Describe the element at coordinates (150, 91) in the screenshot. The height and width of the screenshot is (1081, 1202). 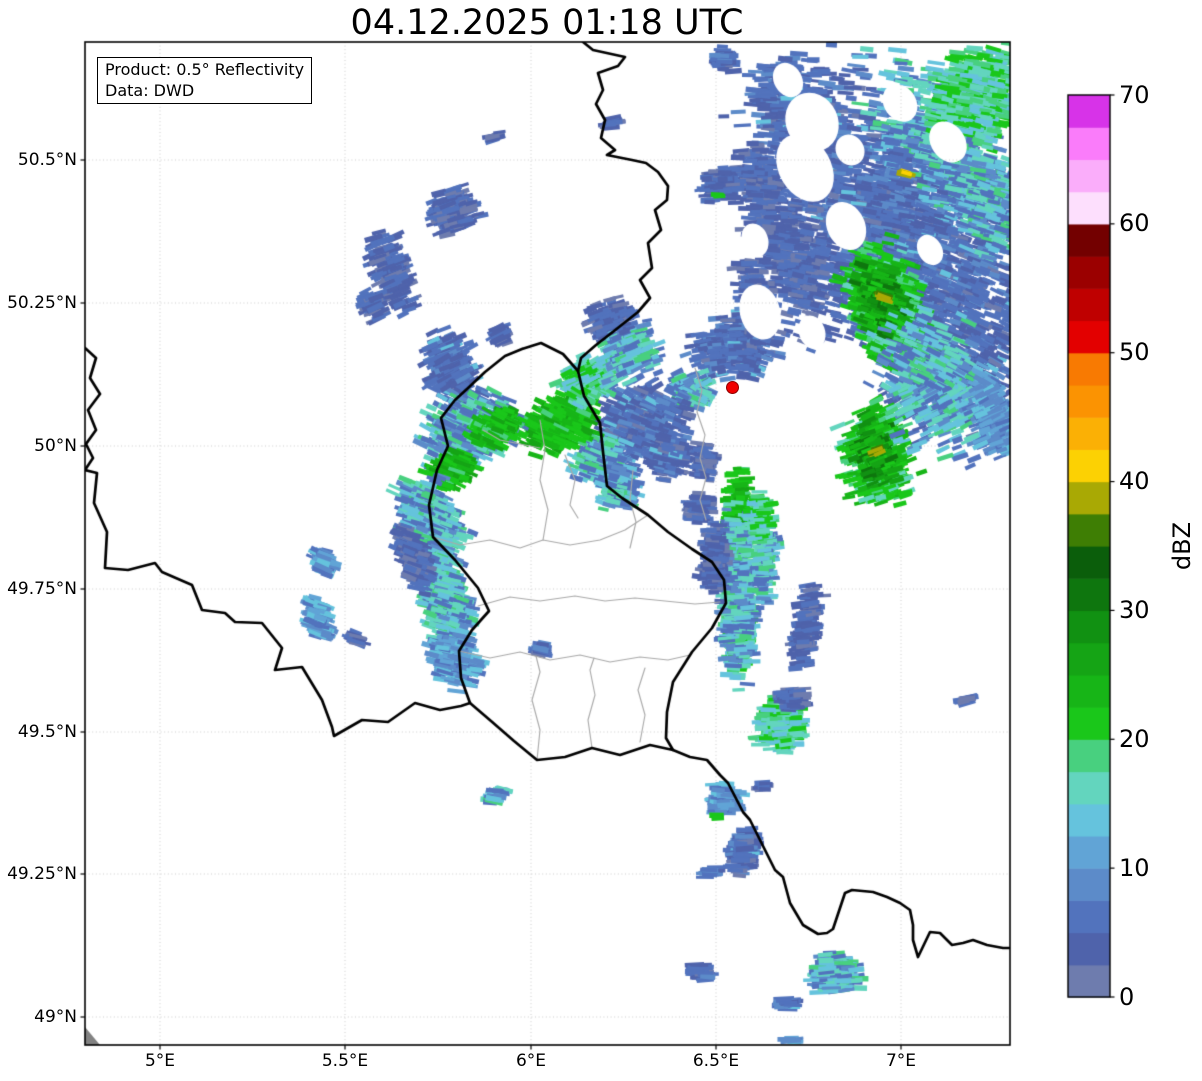
I see `data-source-line: Data: DWD` at that location.